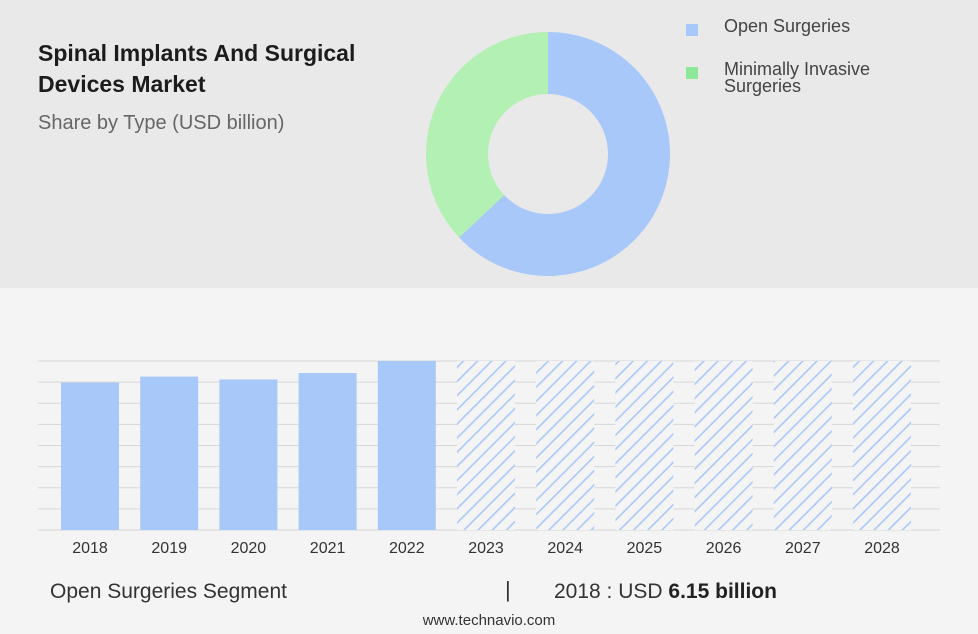  I want to click on bar-2028, so click(882, 445).